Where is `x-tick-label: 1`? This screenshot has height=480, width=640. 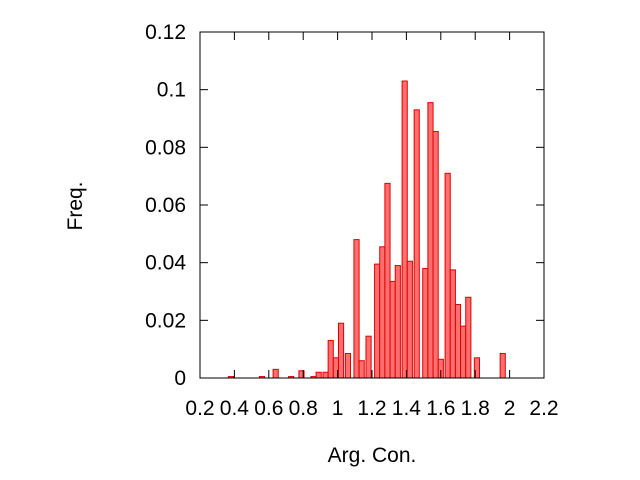
x-tick-label: 1 is located at coordinates (338, 408).